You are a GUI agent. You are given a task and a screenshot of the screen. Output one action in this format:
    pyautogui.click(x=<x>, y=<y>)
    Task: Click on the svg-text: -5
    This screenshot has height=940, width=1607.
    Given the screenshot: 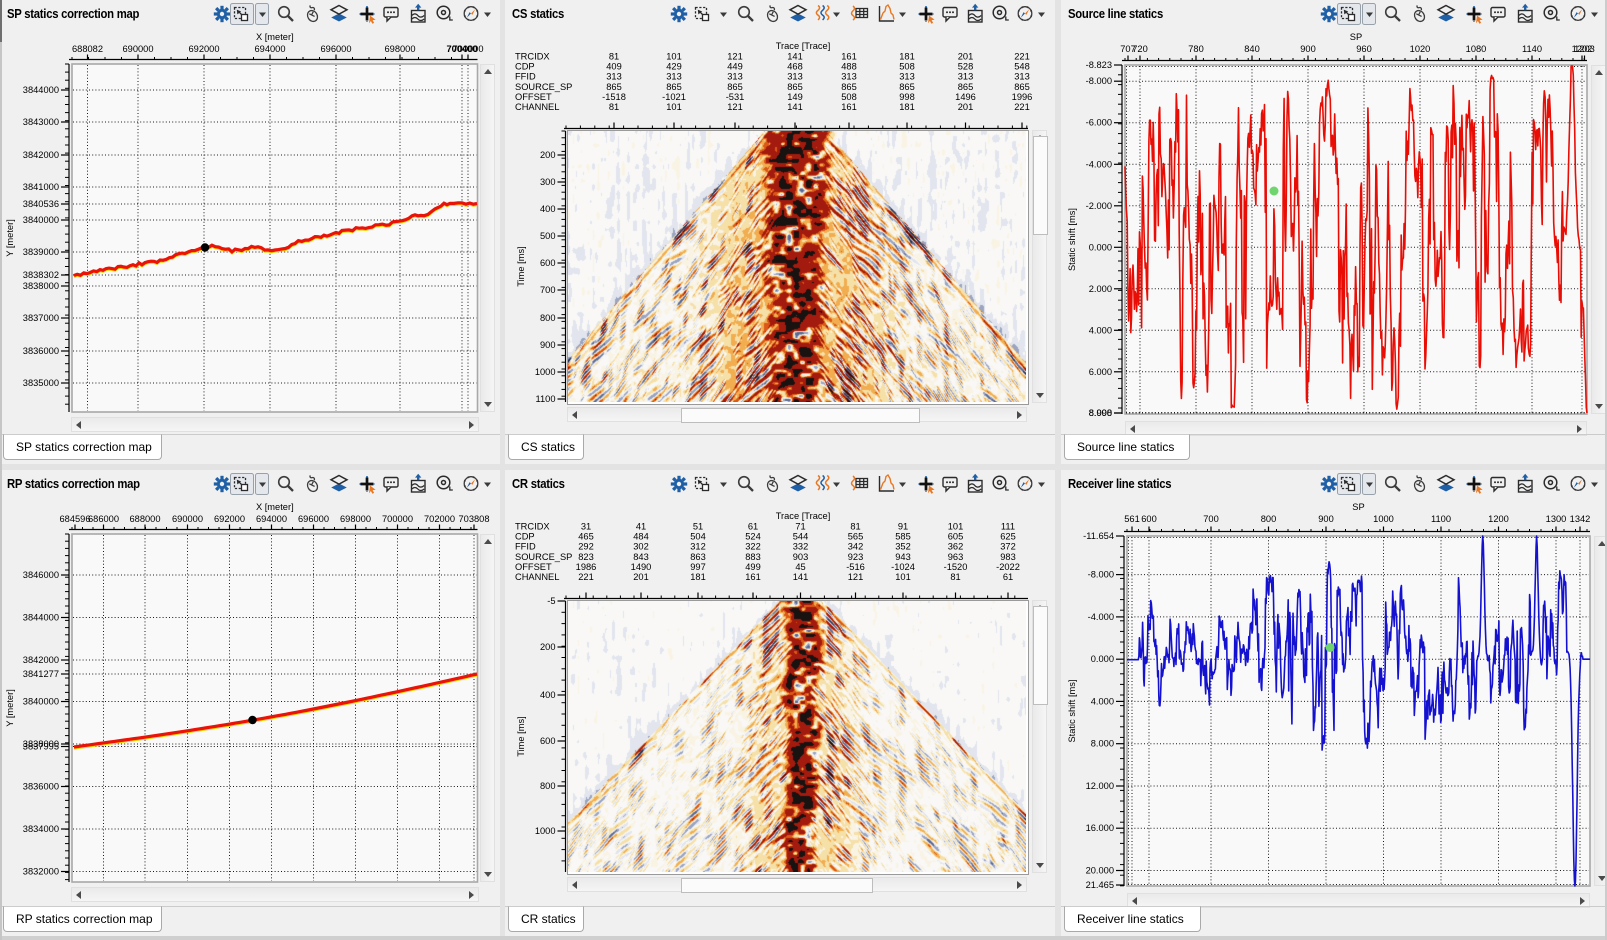 What is the action you would take?
    pyautogui.click(x=551, y=601)
    